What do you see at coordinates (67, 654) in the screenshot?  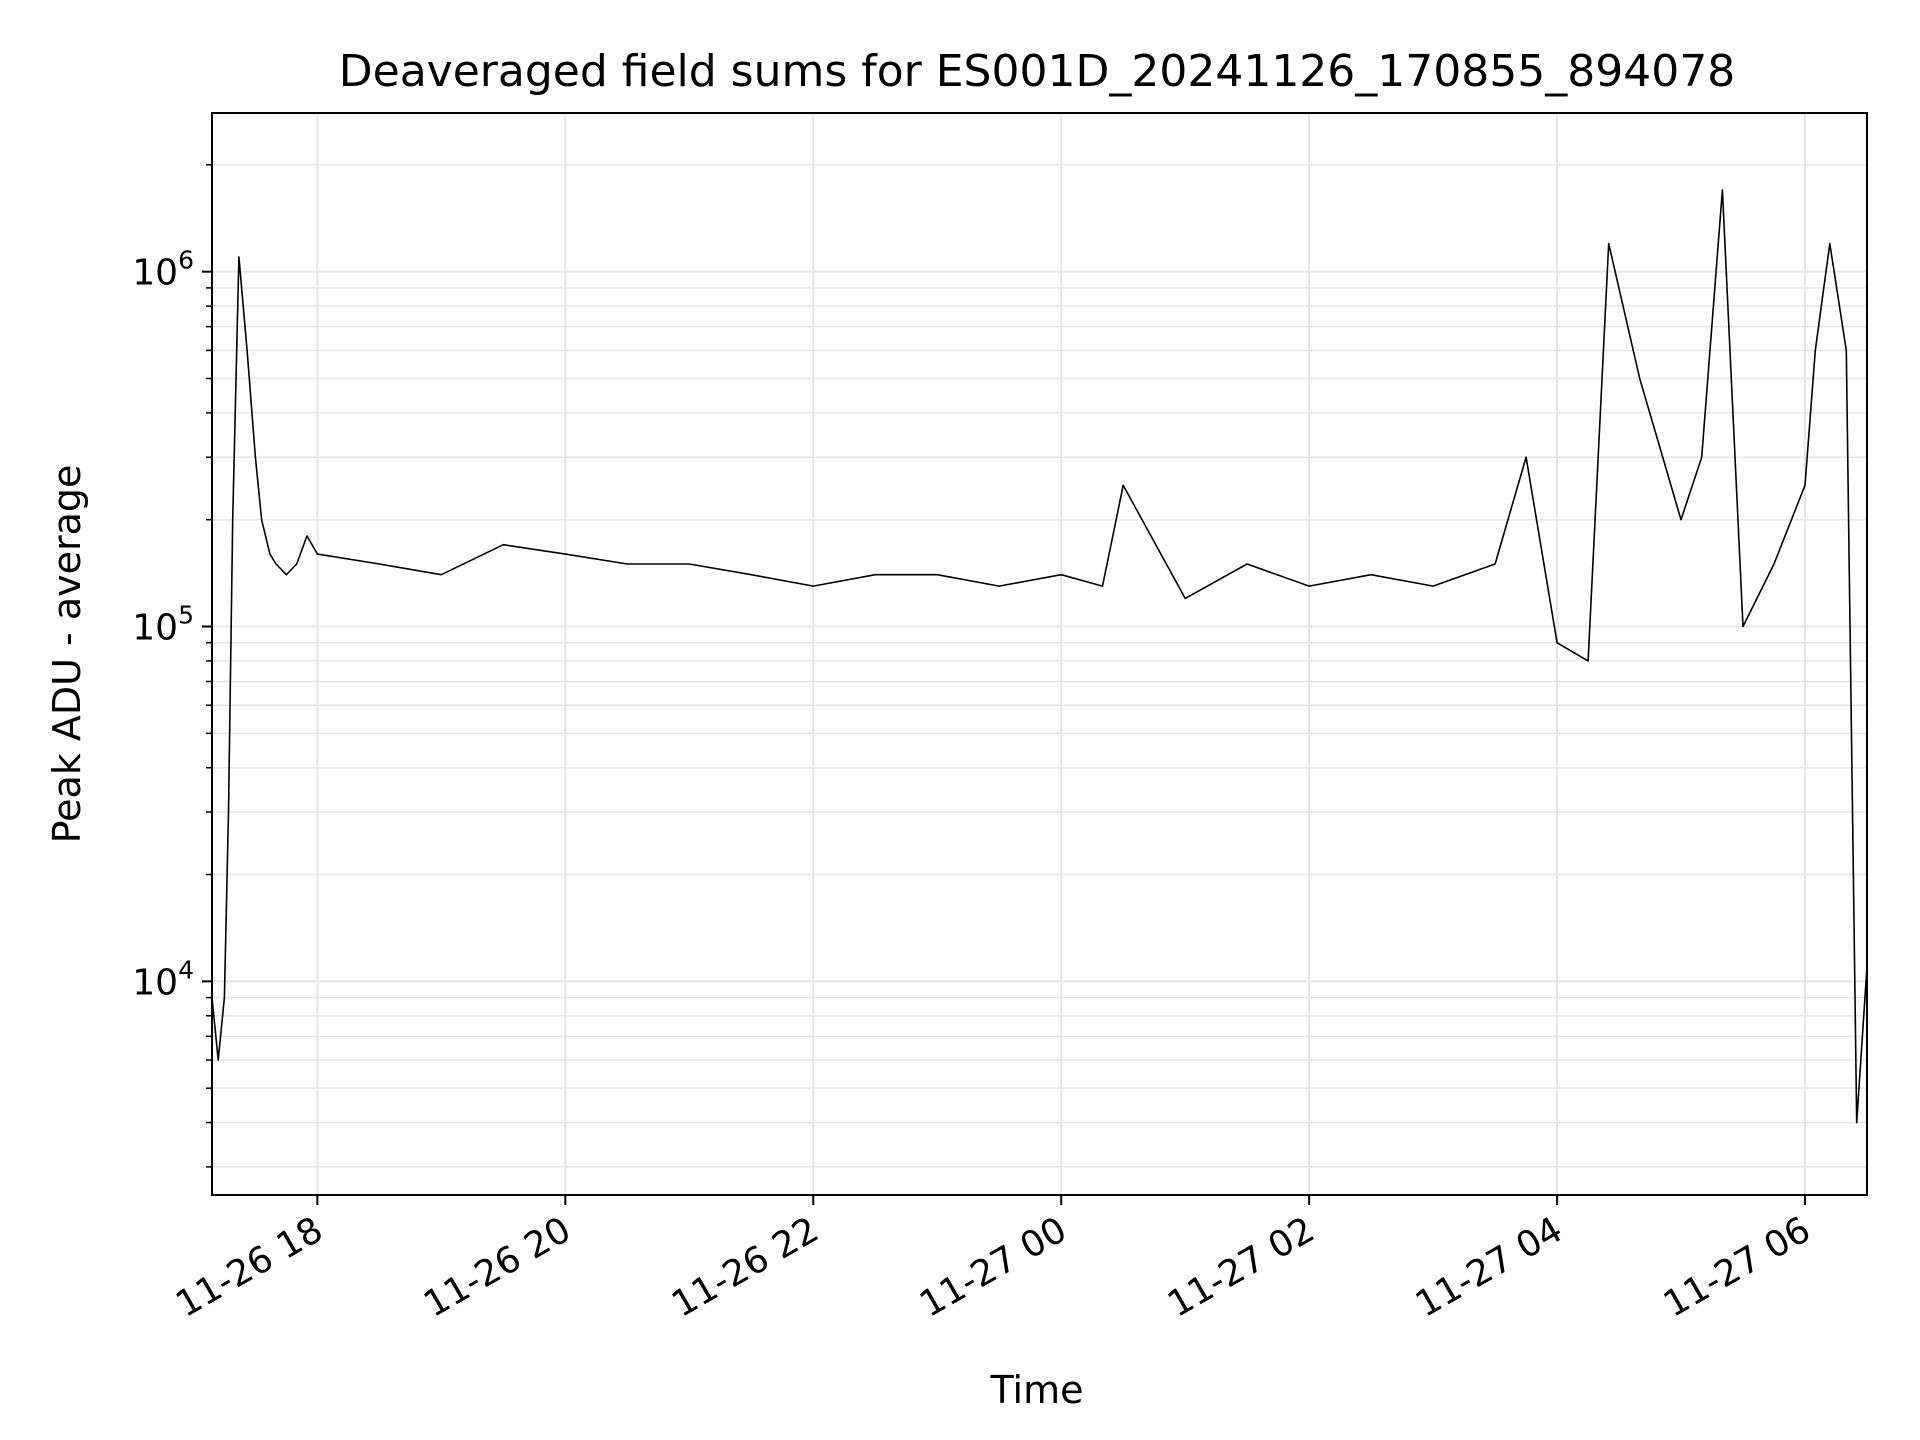 I see `y-axis-label: Peak ADU - average` at bounding box center [67, 654].